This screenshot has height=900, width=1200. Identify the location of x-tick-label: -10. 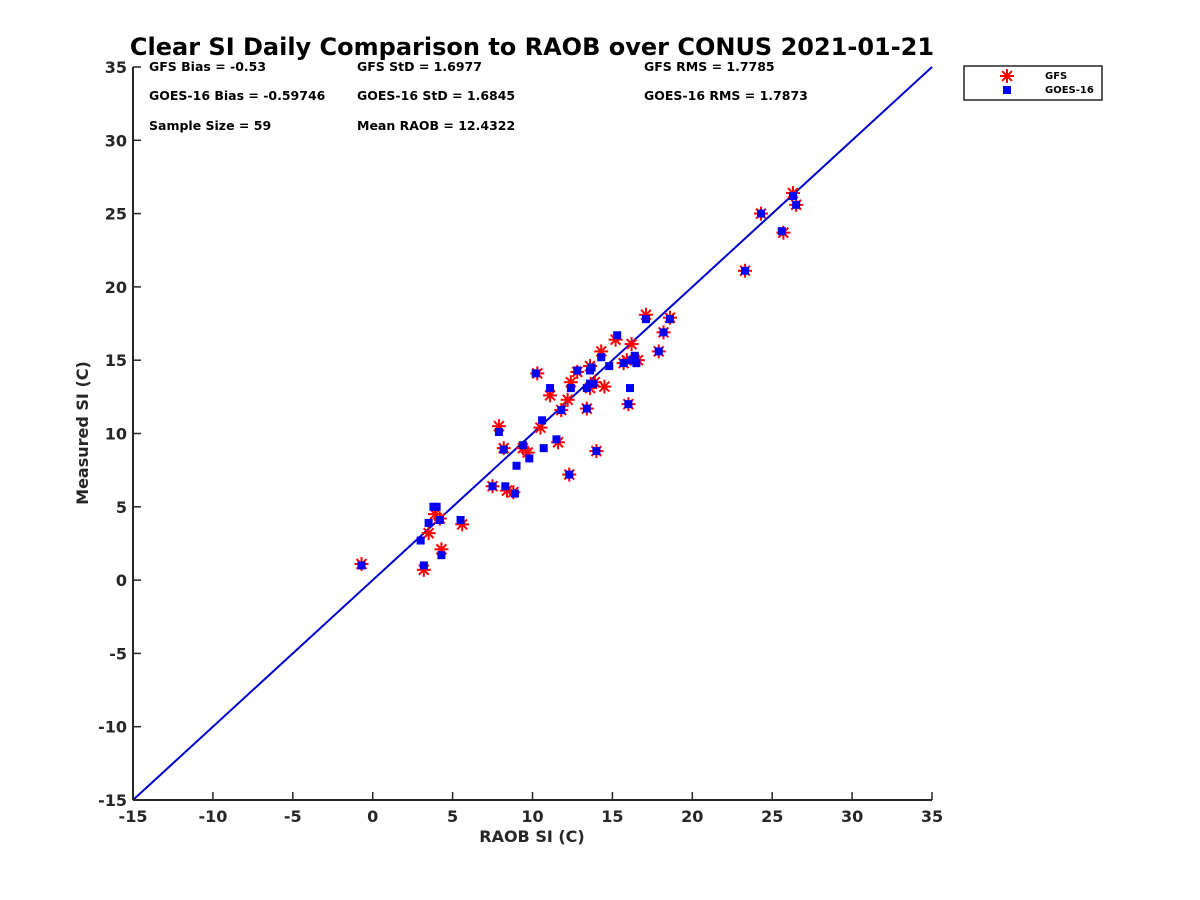
(212, 816).